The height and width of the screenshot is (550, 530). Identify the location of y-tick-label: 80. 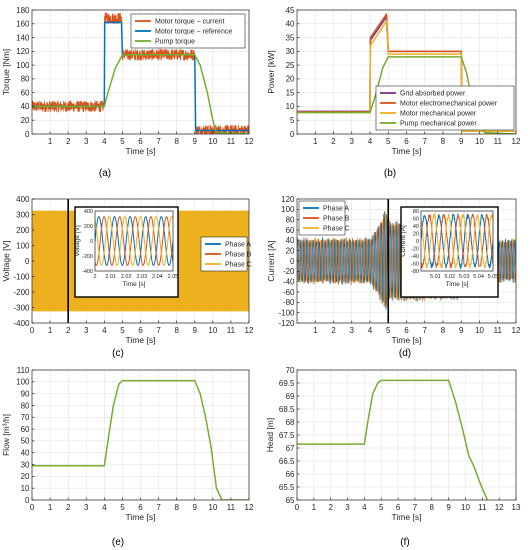
(290, 219).